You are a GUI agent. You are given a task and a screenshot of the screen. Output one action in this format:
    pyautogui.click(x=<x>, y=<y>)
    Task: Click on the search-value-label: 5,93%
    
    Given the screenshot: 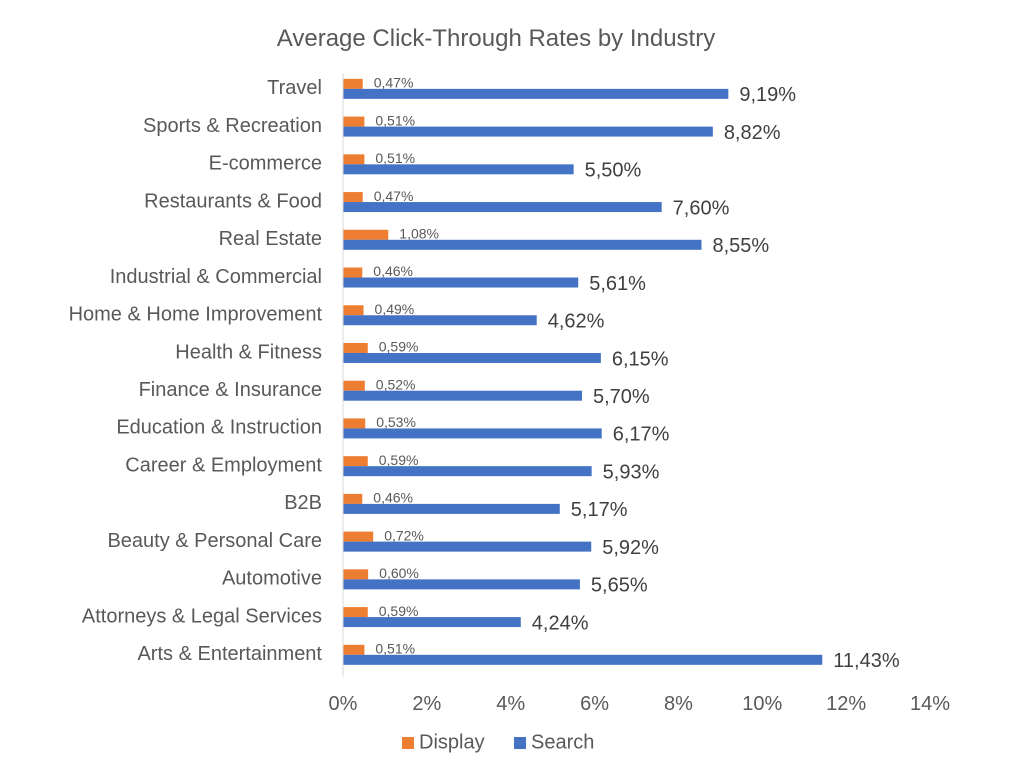 What is the action you would take?
    pyautogui.click(x=631, y=472)
    